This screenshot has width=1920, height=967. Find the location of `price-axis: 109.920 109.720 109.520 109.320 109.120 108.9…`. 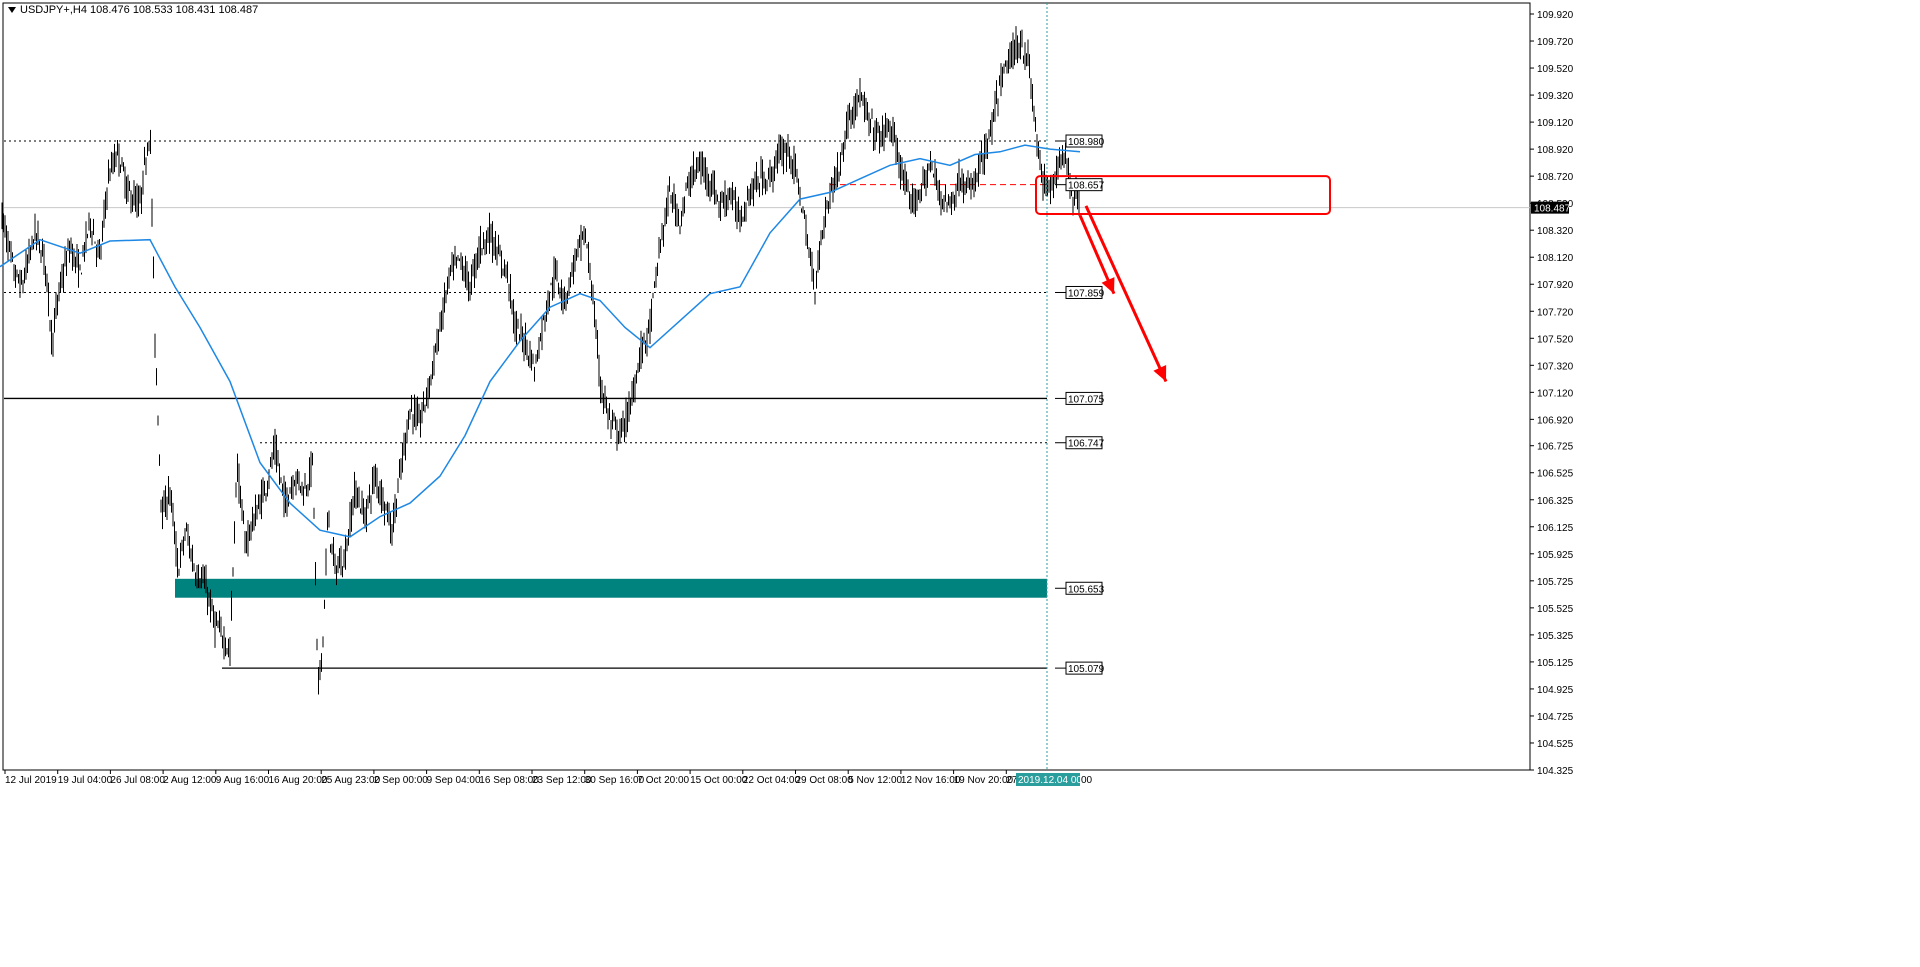

price-axis: 109.920 109.720 109.520 109.320 109.120 108.9… is located at coordinates (1552, 393).